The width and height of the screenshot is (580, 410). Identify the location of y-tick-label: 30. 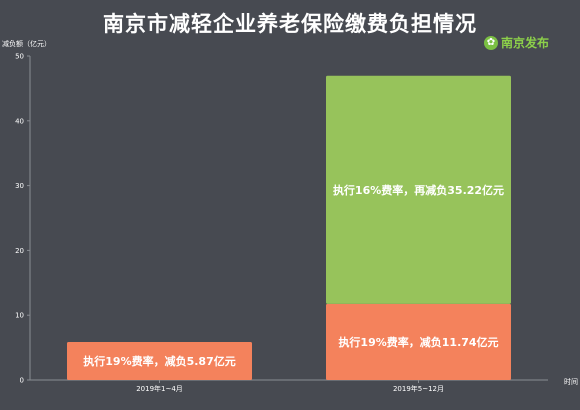
(19, 186).